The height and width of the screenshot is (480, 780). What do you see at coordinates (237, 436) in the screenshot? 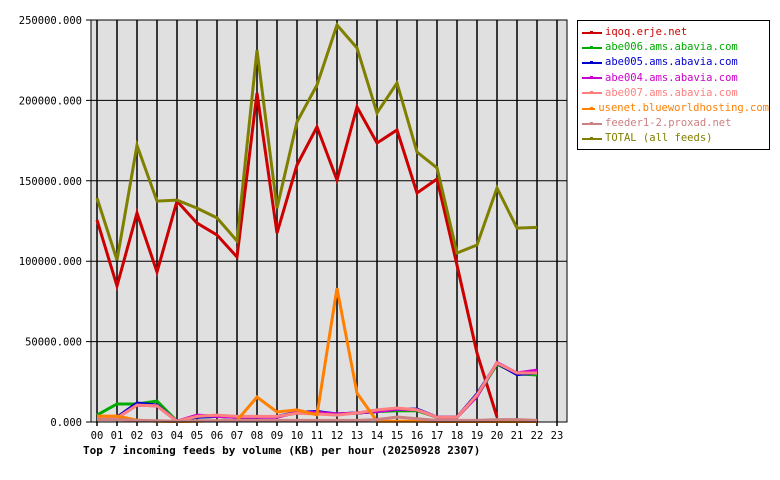
I see `x-tick-label: 07` at bounding box center [237, 436].